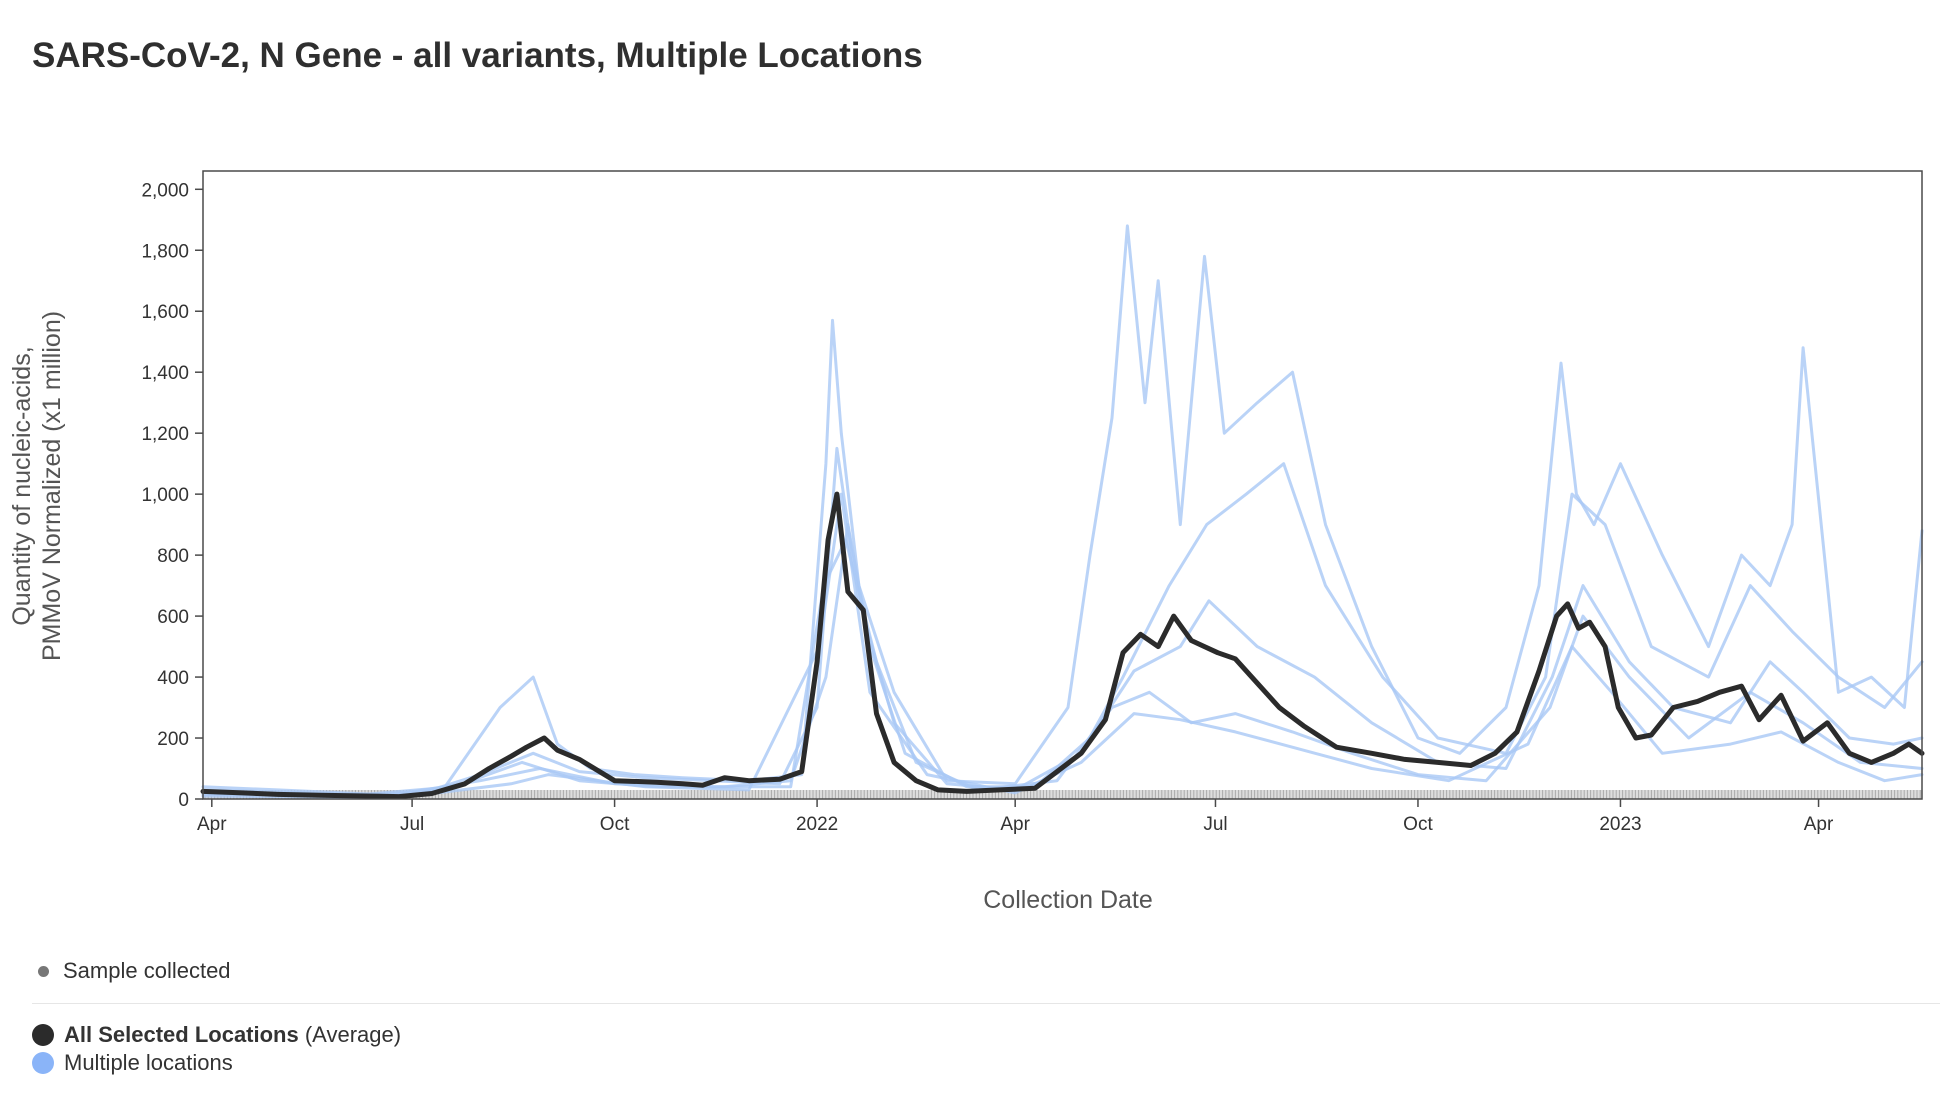 This screenshot has height=1096, width=1950. Describe the element at coordinates (181, 1034) in the screenshot. I see `legend-average-label: All Selected Locations` at that location.